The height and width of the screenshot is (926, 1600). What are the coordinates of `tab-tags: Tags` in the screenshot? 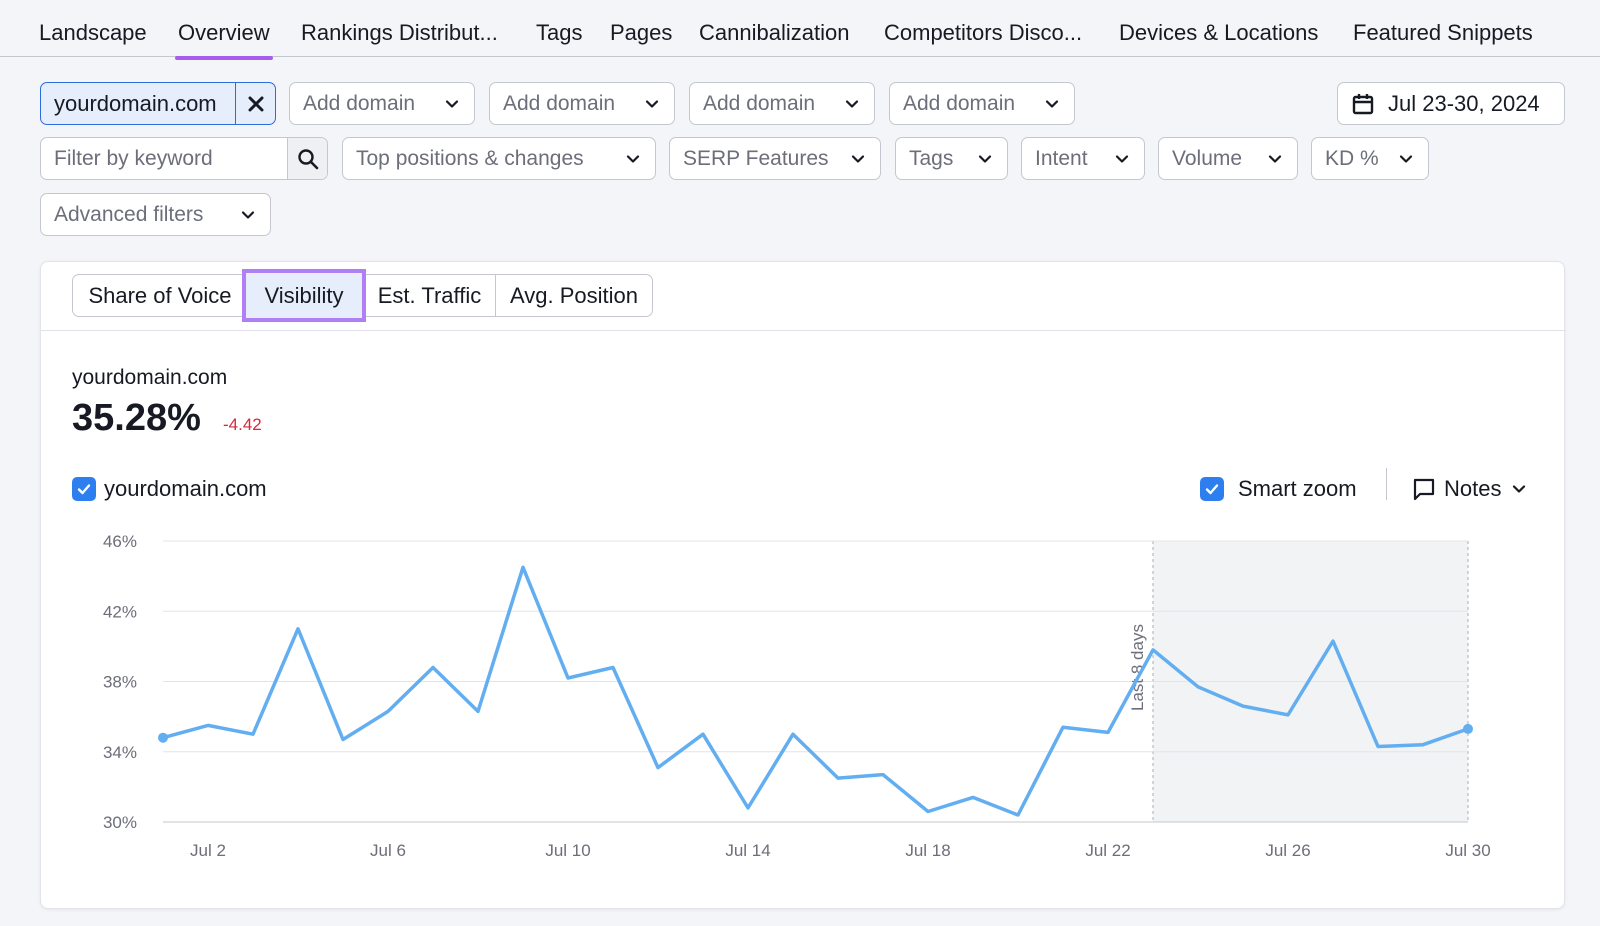 It's located at (559, 32).